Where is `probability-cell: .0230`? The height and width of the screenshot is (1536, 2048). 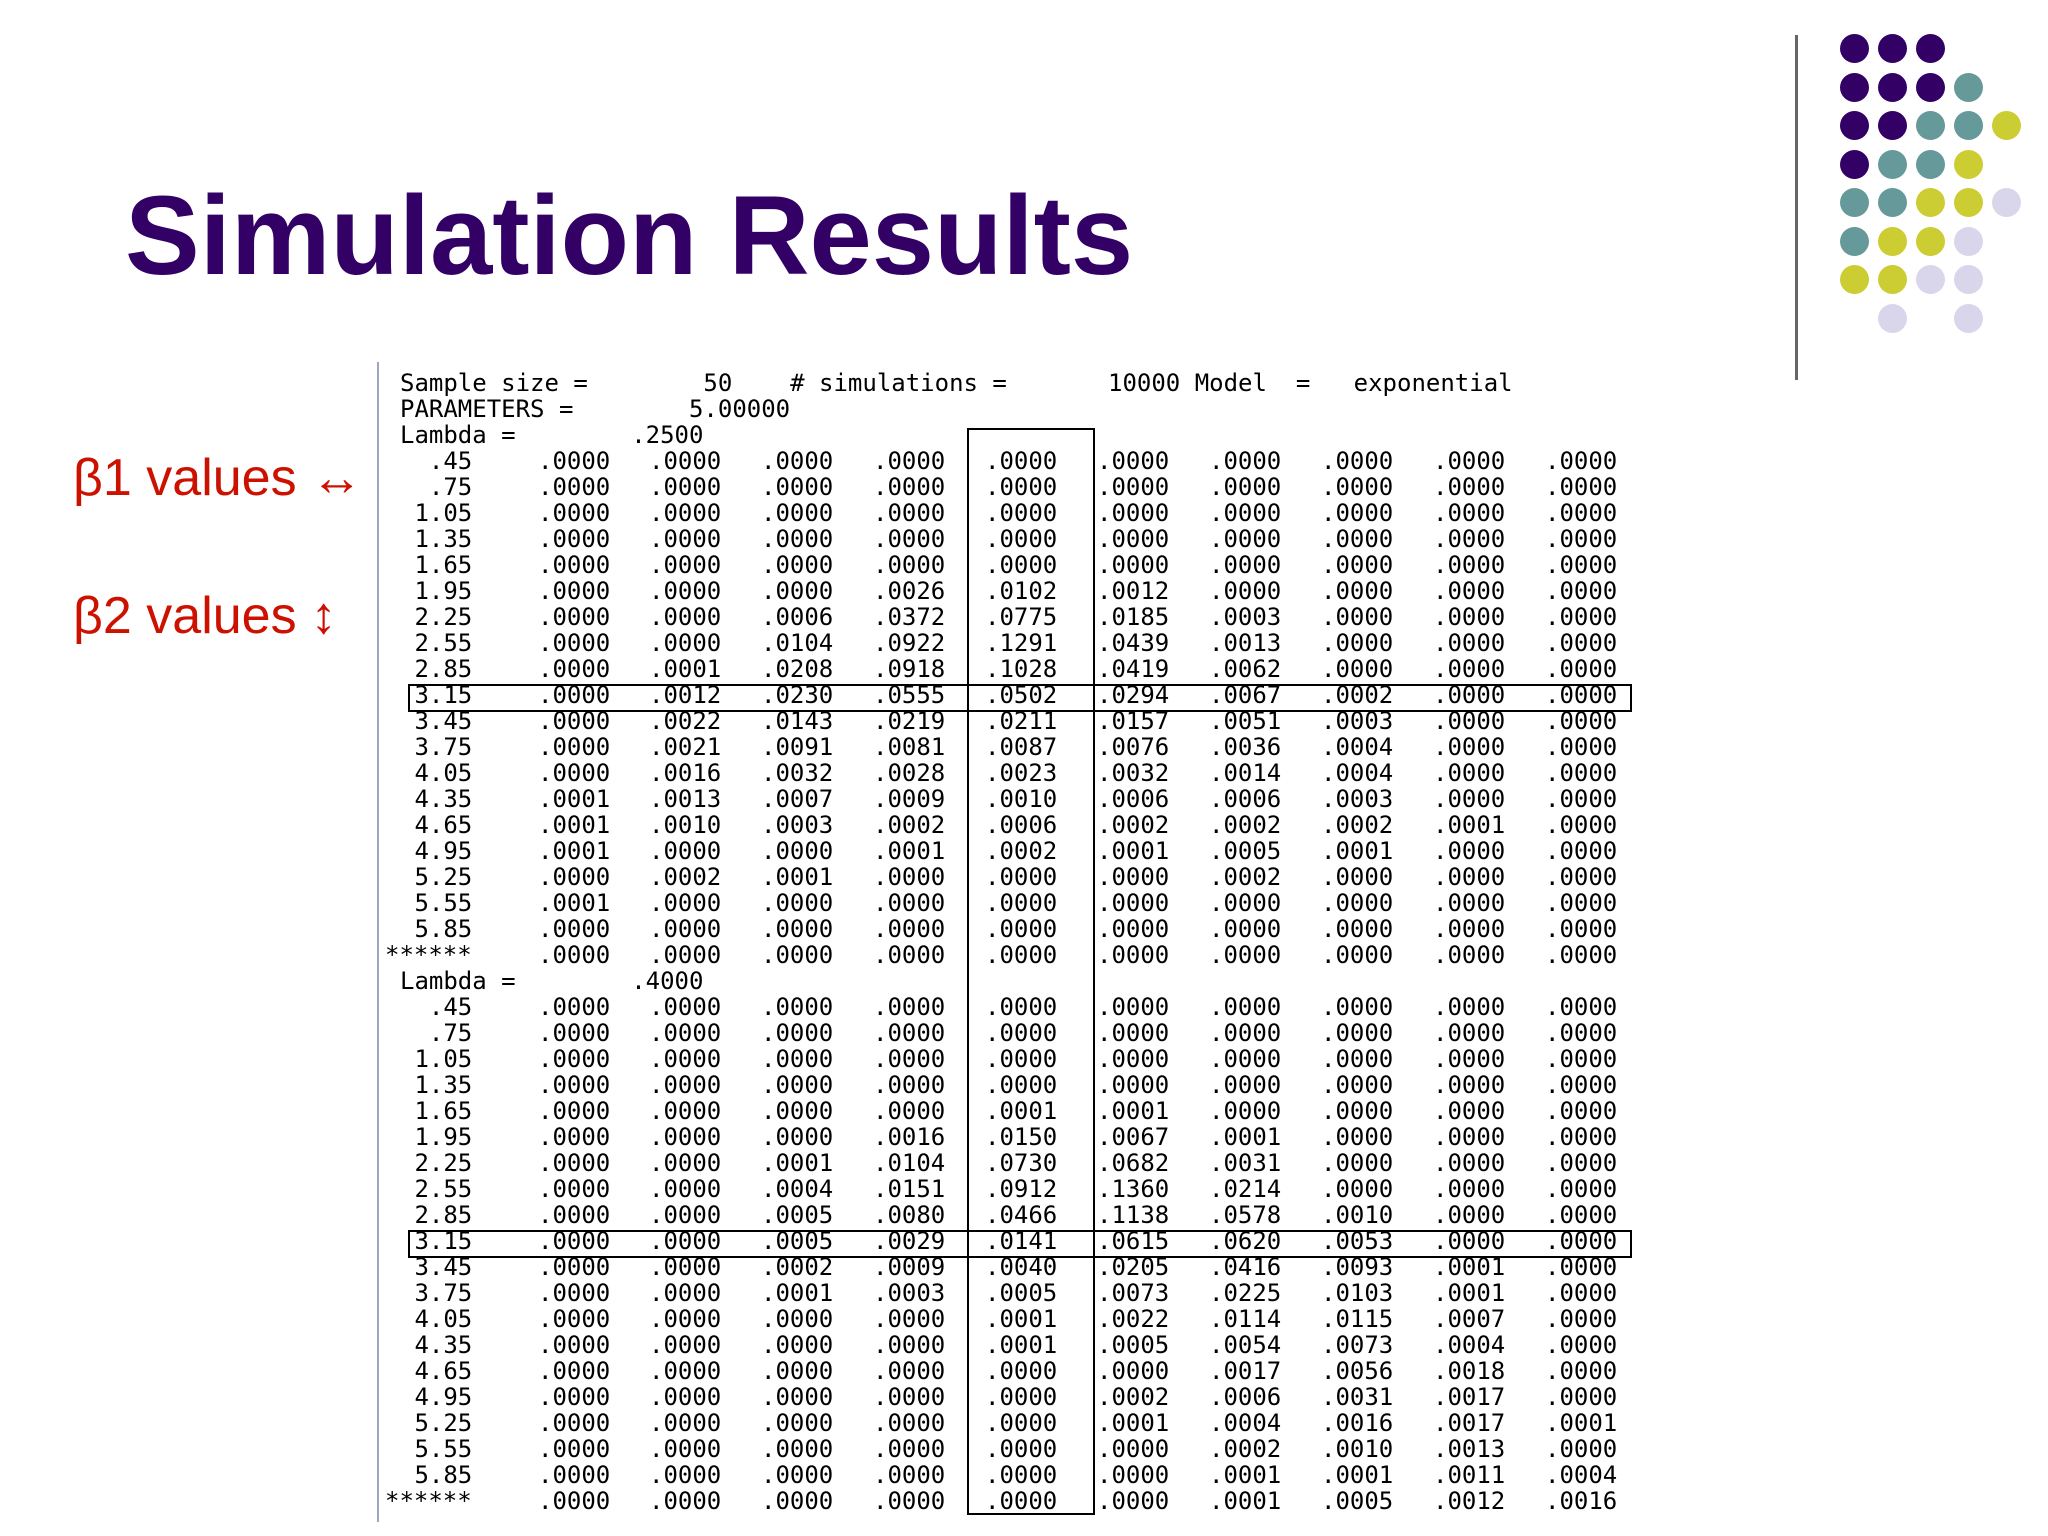 probability-cell: .0230 is located at coordinates (797, 695).